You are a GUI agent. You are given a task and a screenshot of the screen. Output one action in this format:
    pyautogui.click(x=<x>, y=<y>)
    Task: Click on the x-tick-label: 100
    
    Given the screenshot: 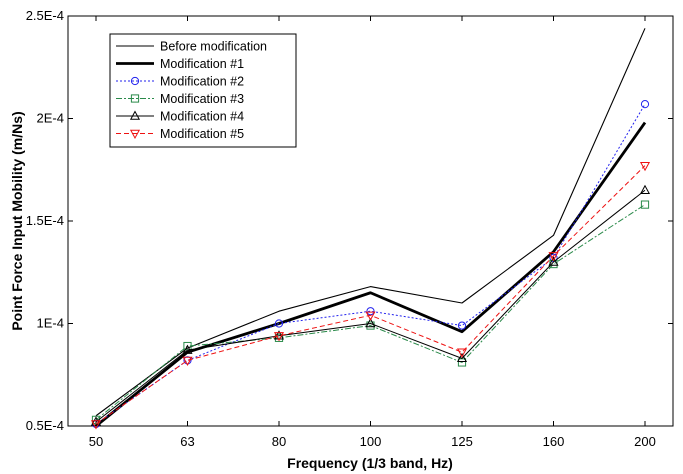 What is the action you would take?
    pyautogui.click(x=371, y=441)
    